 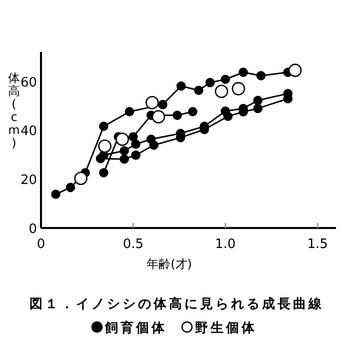 I want to click on y-axis-title: 体高(cm), so click(x=14, y=110).